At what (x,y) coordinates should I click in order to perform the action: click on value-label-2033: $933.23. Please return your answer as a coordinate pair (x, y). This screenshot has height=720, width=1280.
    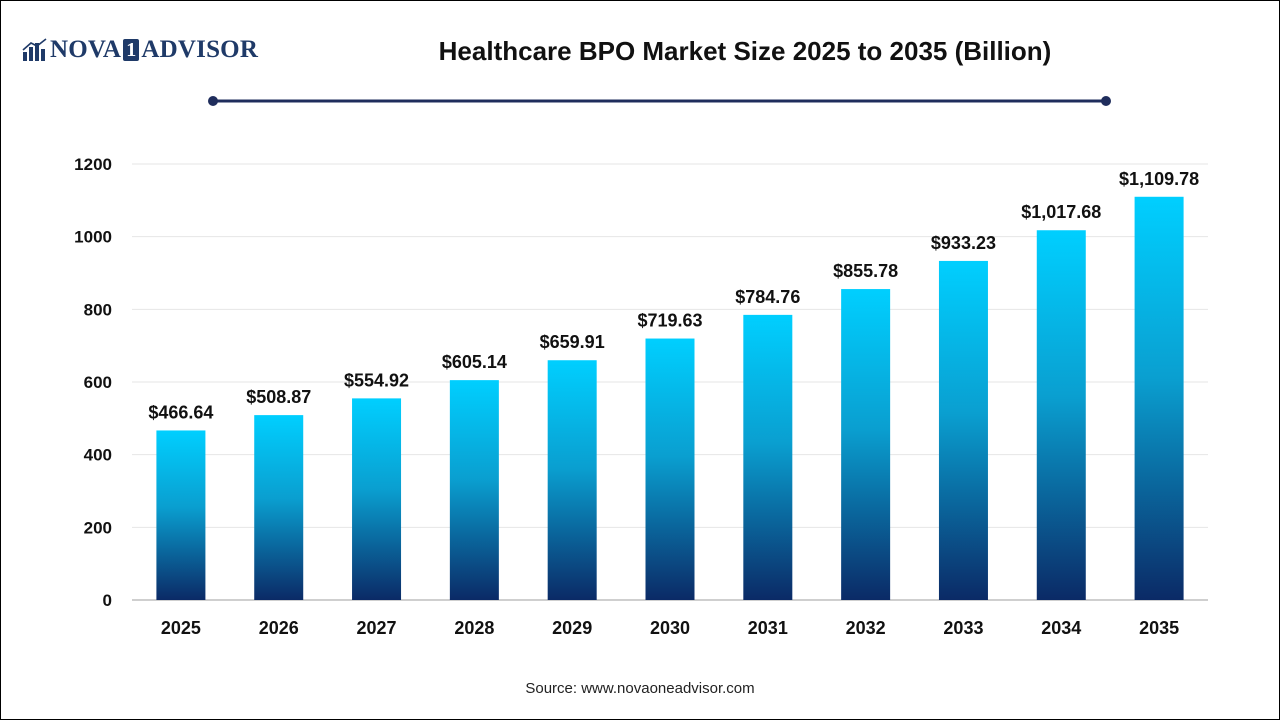
    Looking at the image, I should click on (963, 243).